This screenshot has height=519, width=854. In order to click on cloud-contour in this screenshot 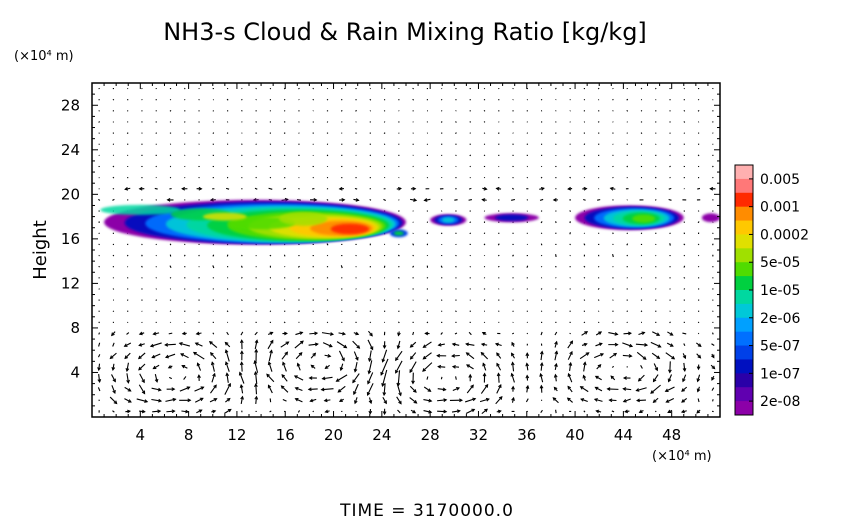, I will do `click(511, 217)`.